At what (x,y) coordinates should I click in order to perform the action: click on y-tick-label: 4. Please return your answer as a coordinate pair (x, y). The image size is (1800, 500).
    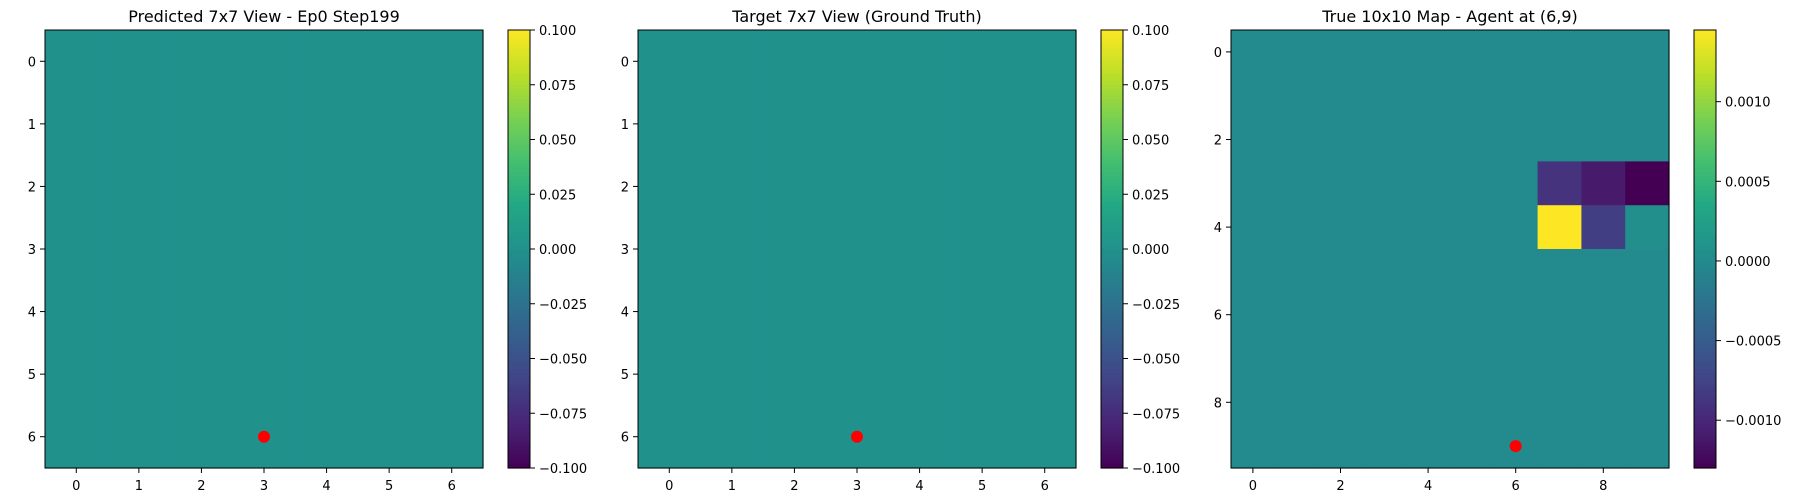
    Looking at the image, I should click on (1218, 228).